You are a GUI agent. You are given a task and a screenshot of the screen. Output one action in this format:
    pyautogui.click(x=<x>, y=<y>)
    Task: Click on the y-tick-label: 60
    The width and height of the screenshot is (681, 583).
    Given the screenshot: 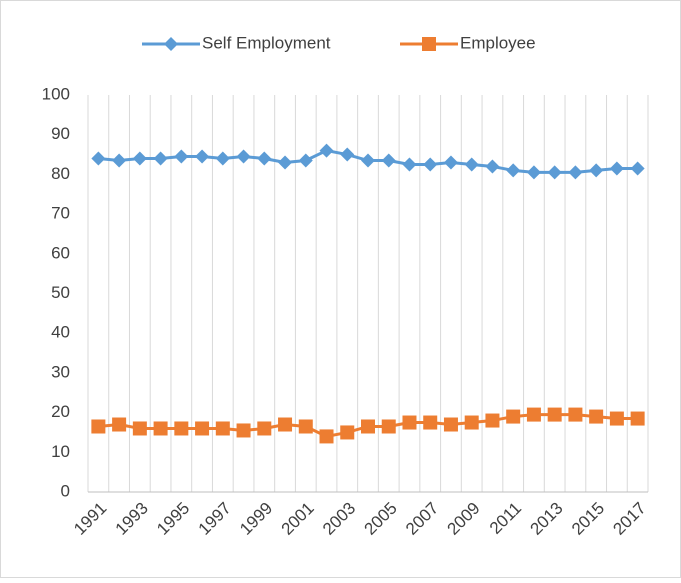 What is the action you would take?
    pyautogui.click(x=60, y=252)
    